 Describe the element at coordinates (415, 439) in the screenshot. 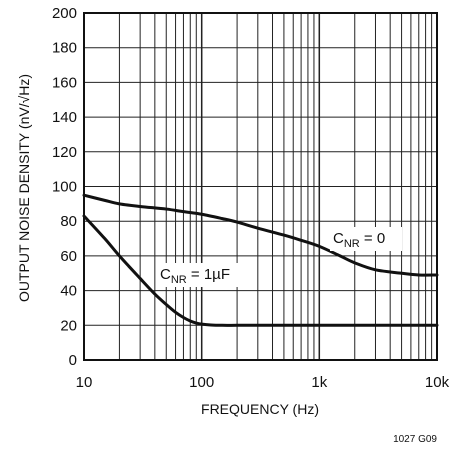

I see `figure-id: 1027 G09` at that location.